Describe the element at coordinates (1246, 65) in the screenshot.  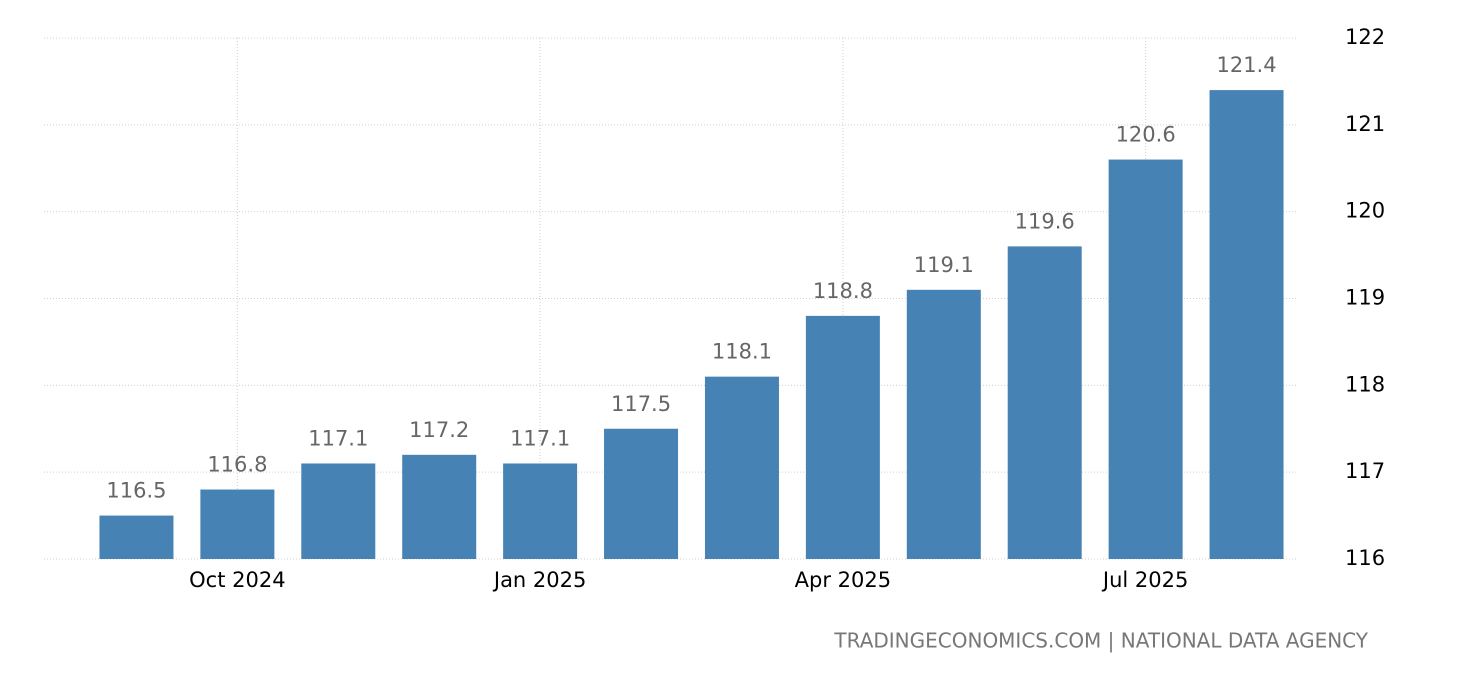
I see `value-label: 121.4` at that location.